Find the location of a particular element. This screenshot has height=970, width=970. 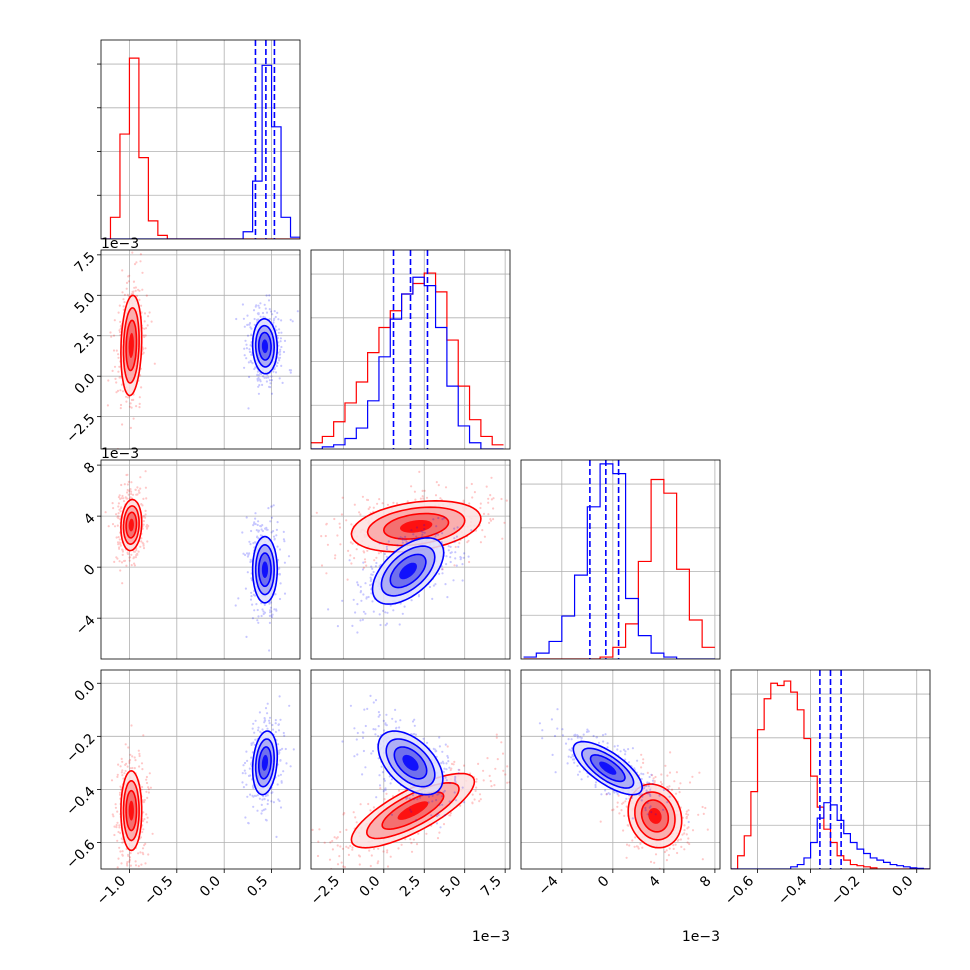

hist-0-plot is located at coordinates (200, 139).